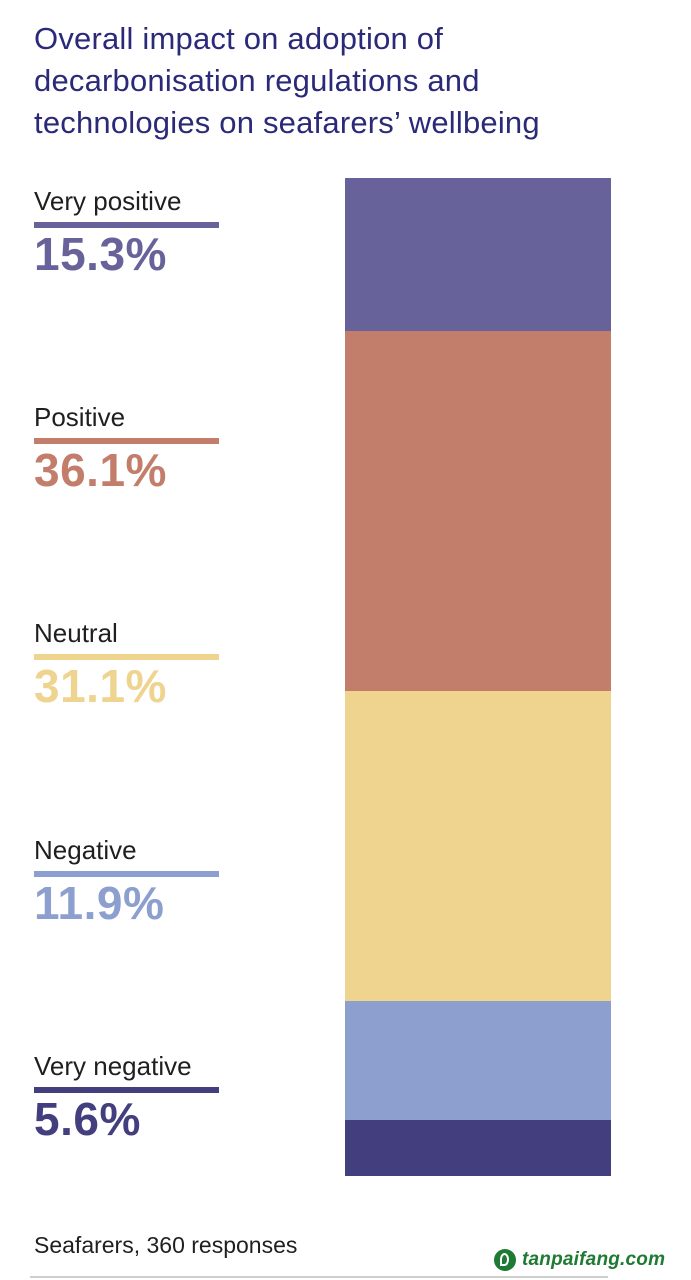 This screenshot has height=1280, width=691. What do you see at coordinates (478, 1060) in the screenshot?
I see `bar-segment-negative` at bounding box center [478, 1060].